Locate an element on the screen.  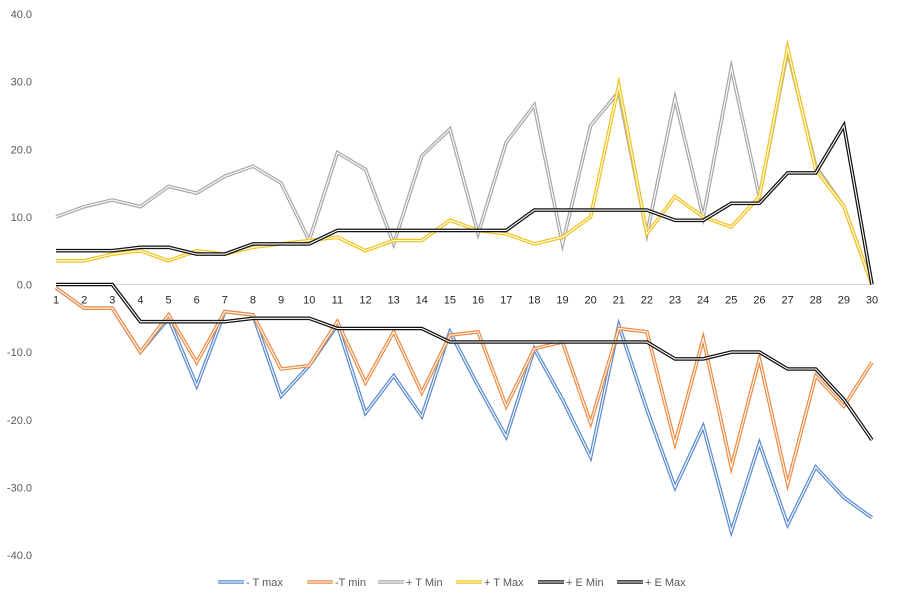
x-tick-label: 14 is located at coordinates (422, 301).